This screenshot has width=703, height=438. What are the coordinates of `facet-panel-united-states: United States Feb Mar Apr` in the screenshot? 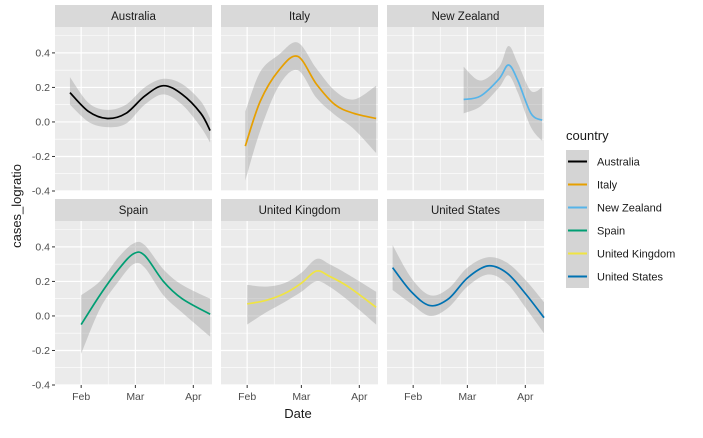 It's located at (466, 301).